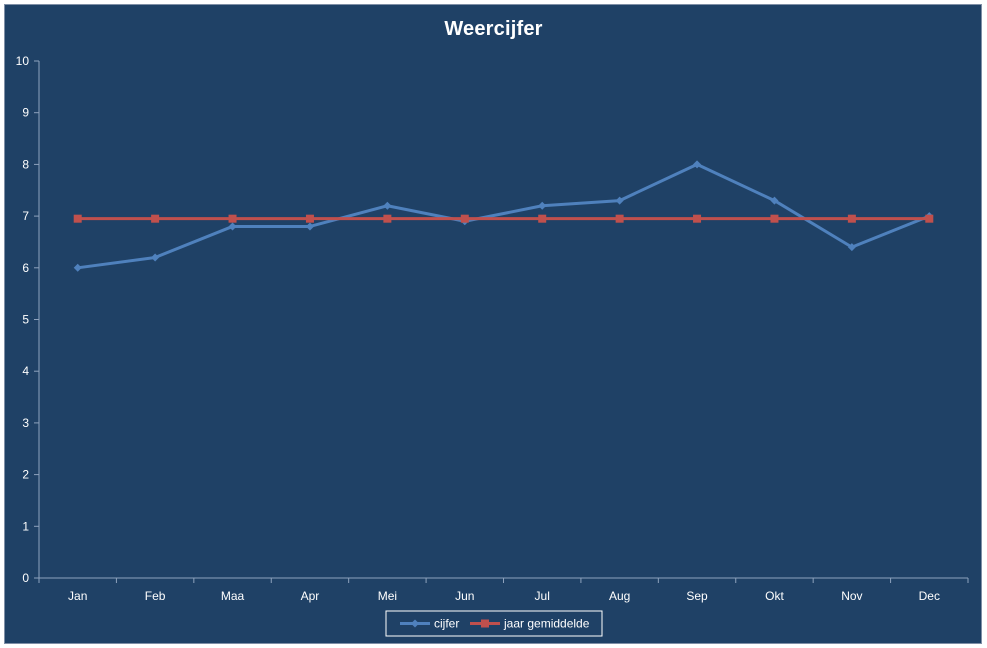 This screenshot has height=648, width=987. I want to click on legend-marker-diamond, so click(415, 623).